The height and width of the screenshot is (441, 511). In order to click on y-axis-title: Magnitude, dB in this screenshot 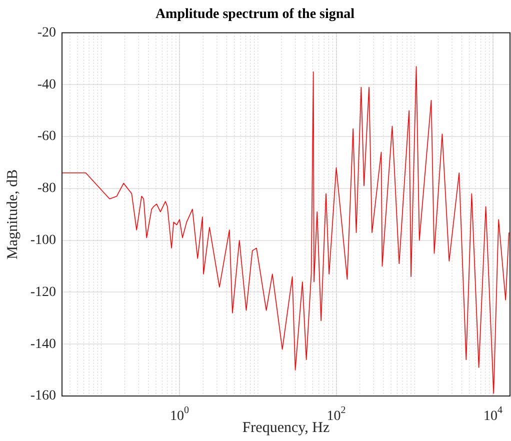, I will do `click(12, 214)`.